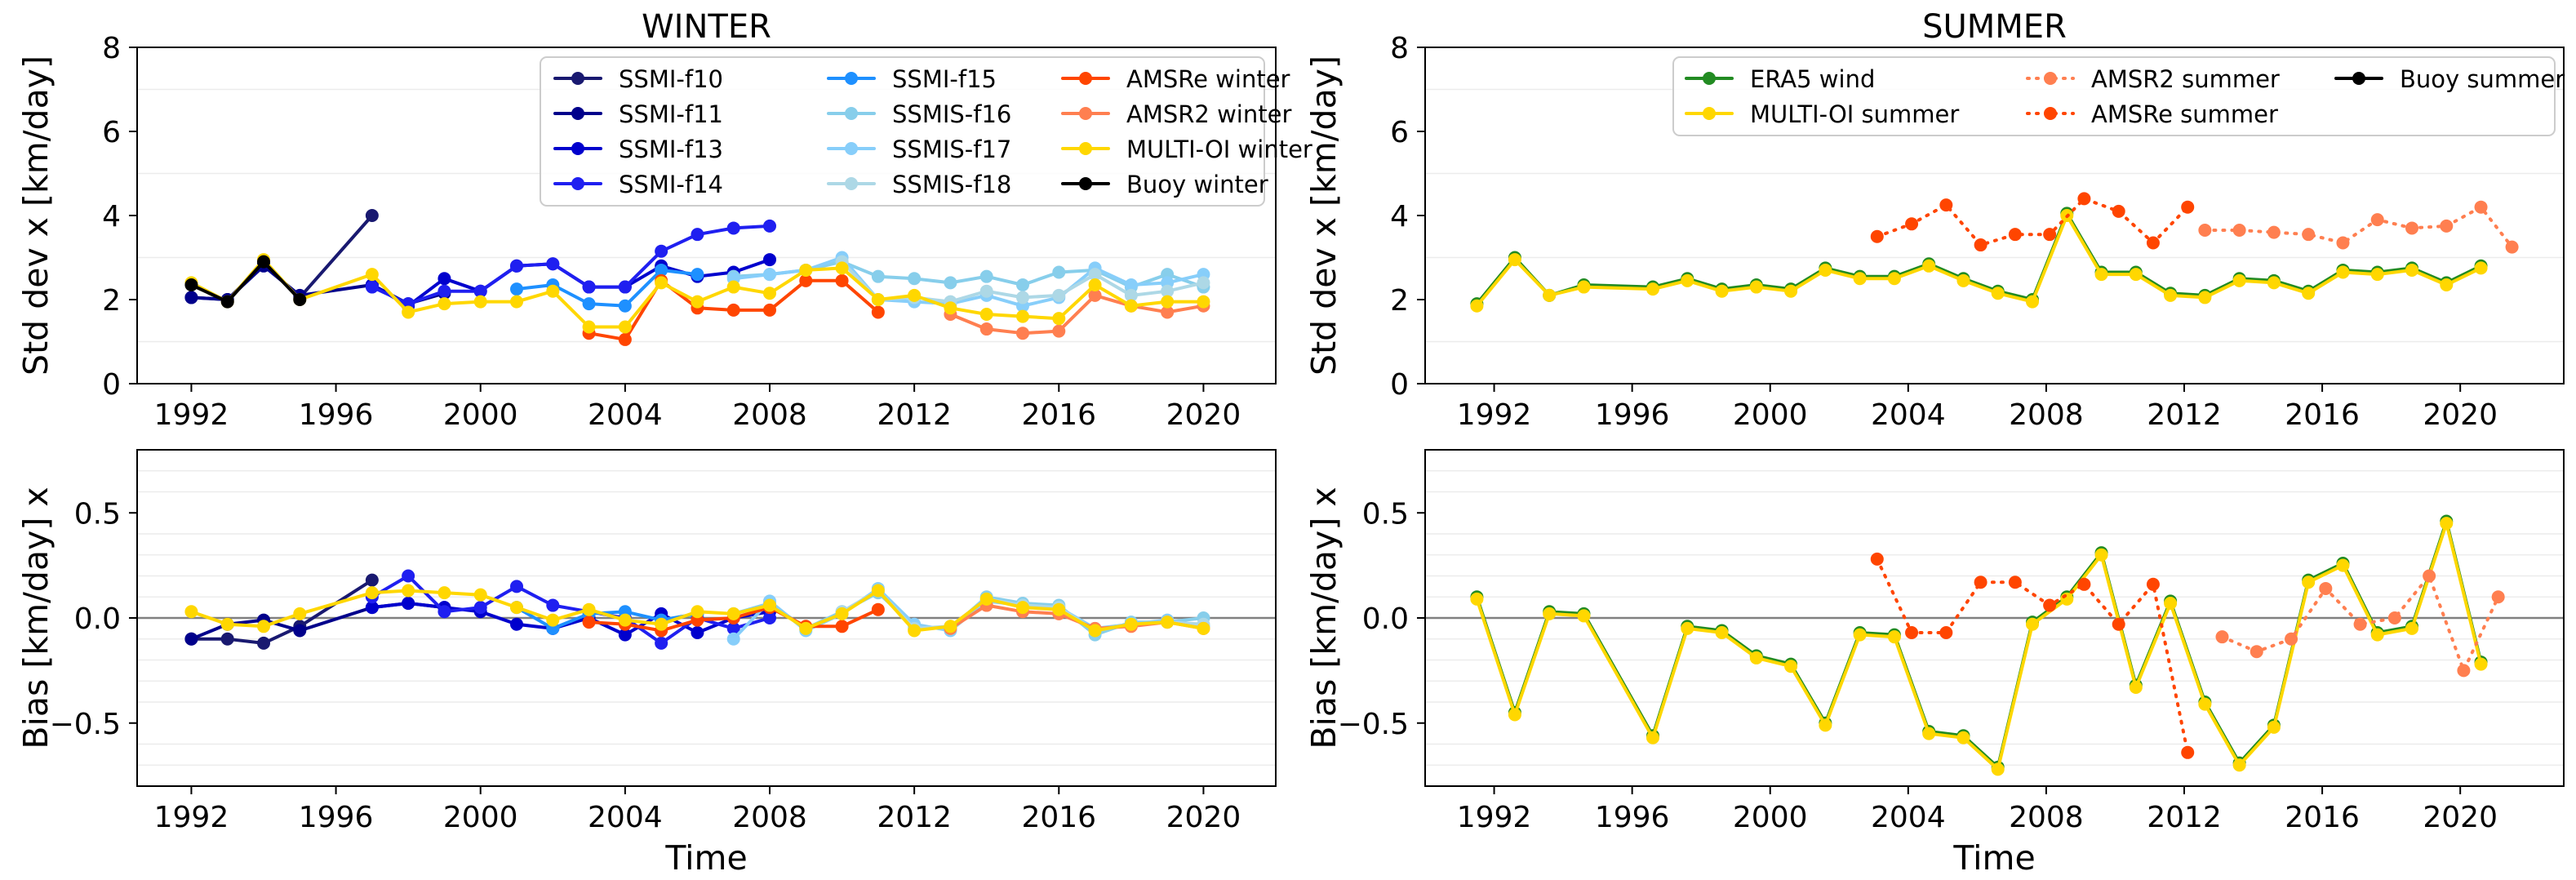 This screenshot has width=2576, height=880. What do you see at coordinates (1203, 818) in the screenshot?
I see `x-tick-label: 2020` at bounding box center [1203, 818].